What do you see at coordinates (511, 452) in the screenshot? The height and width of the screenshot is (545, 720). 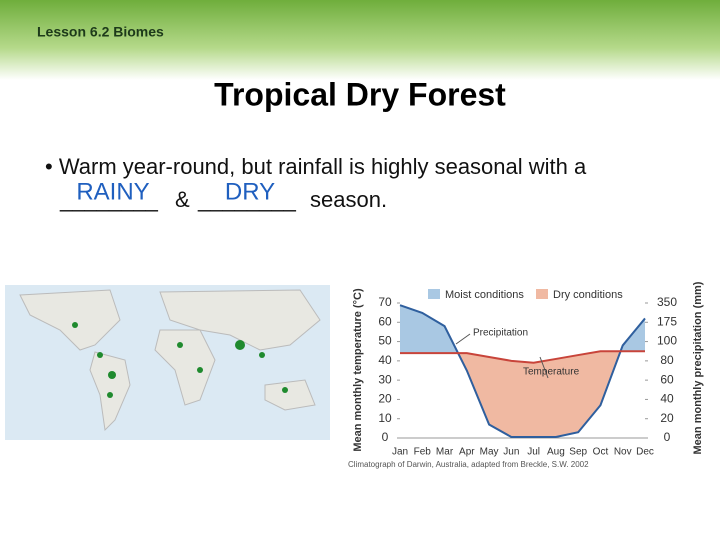 I see `x-tick-label: Jun` at bounding box center [511, 452].